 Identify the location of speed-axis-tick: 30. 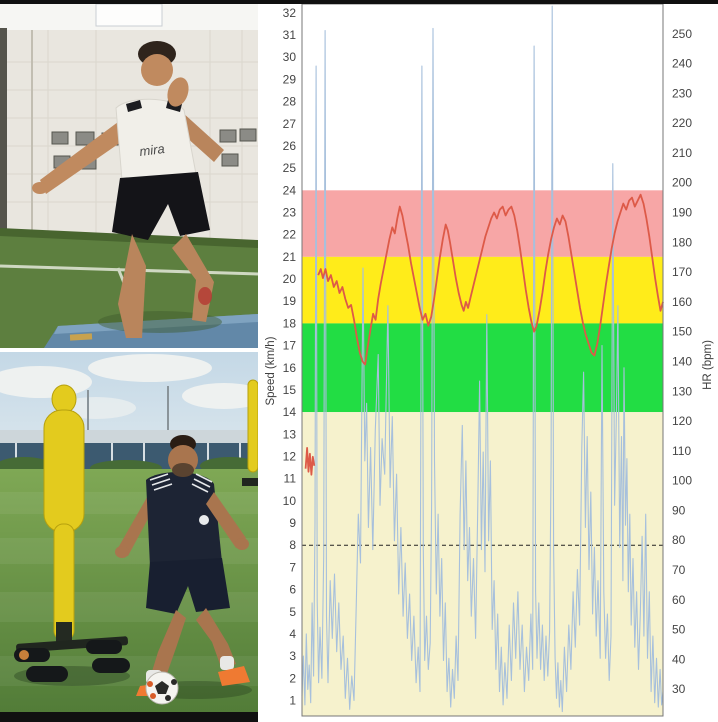
(290, 57).